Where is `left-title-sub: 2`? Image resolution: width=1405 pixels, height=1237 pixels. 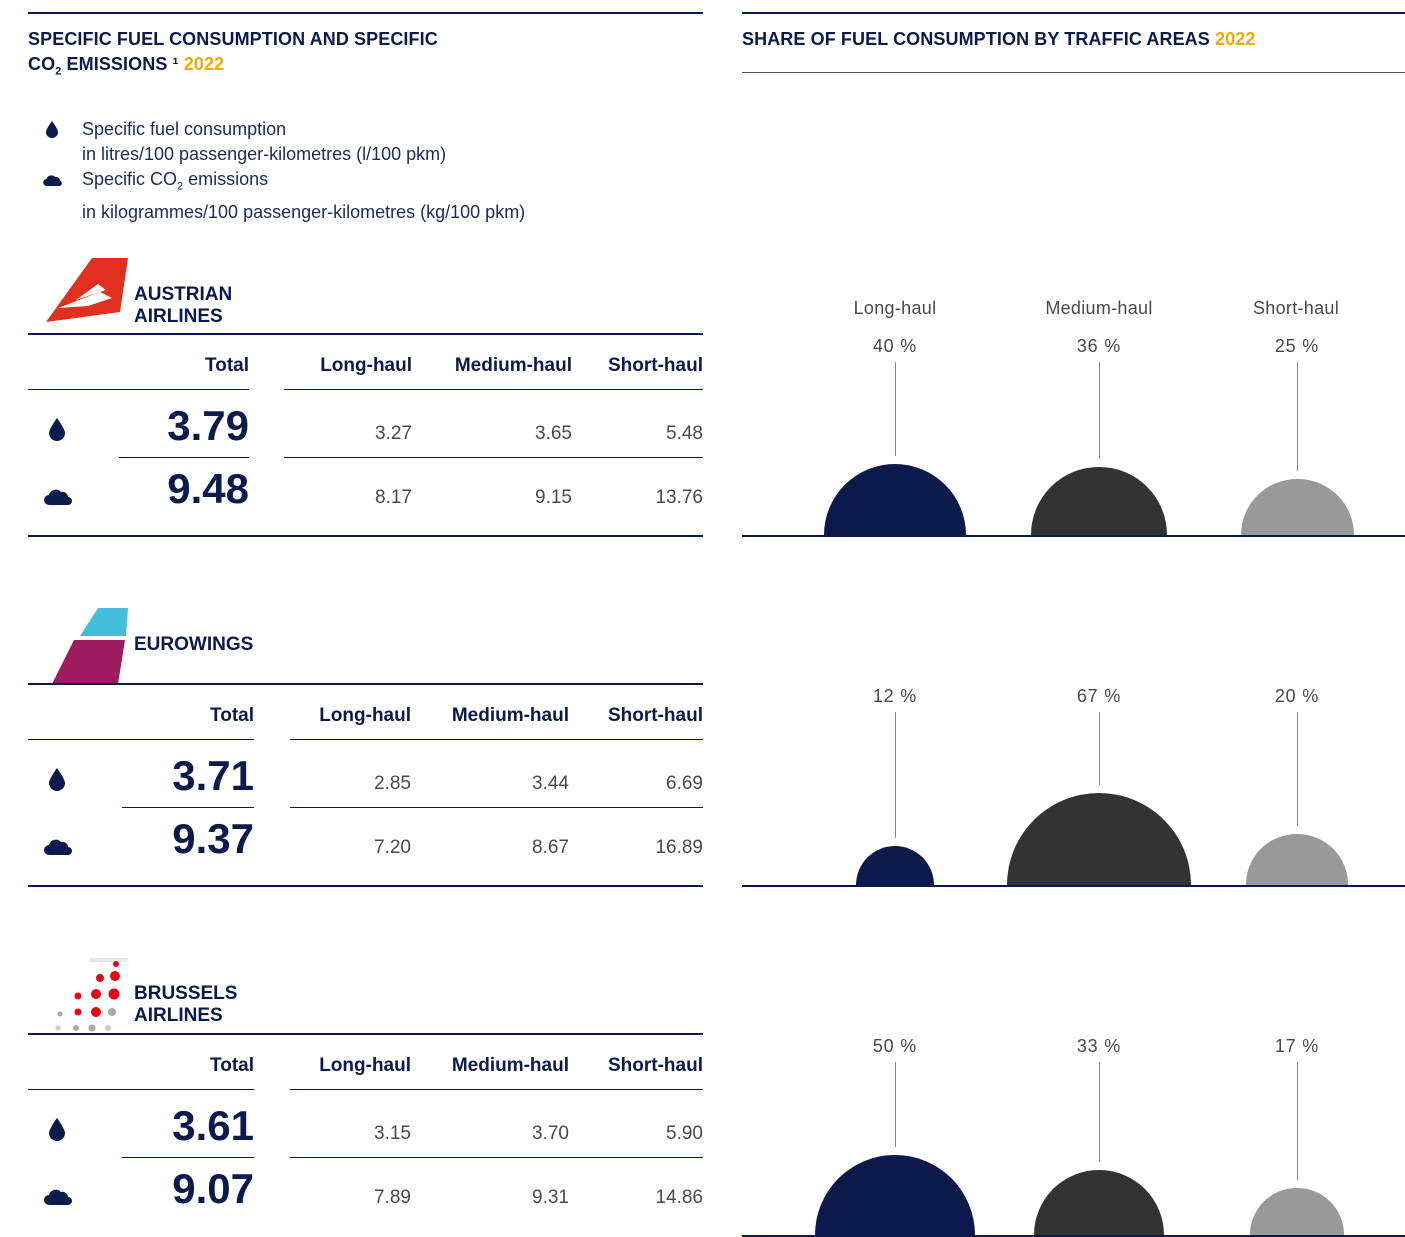
left-title-sub: 2 is located at coordinates (58, 71).